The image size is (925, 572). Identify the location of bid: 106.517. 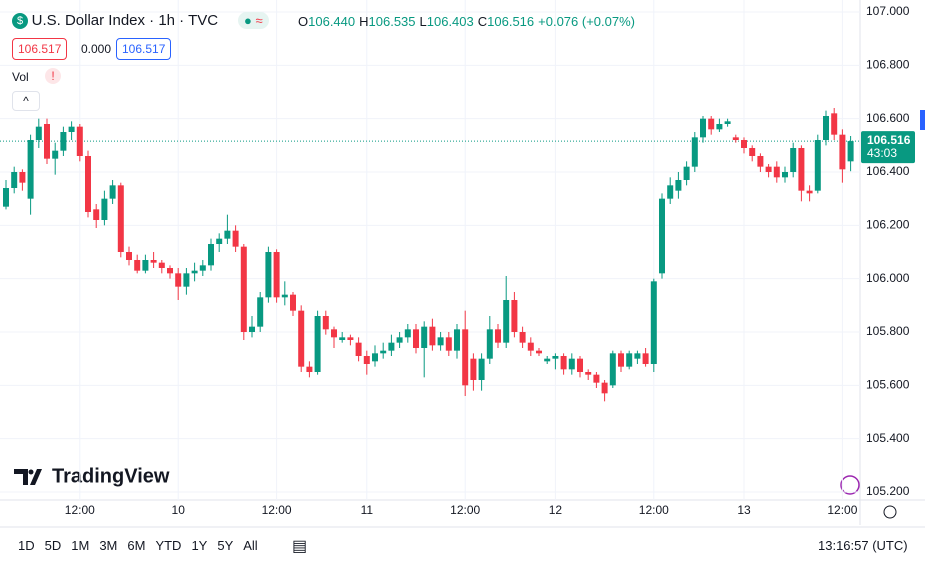
(40, 49).